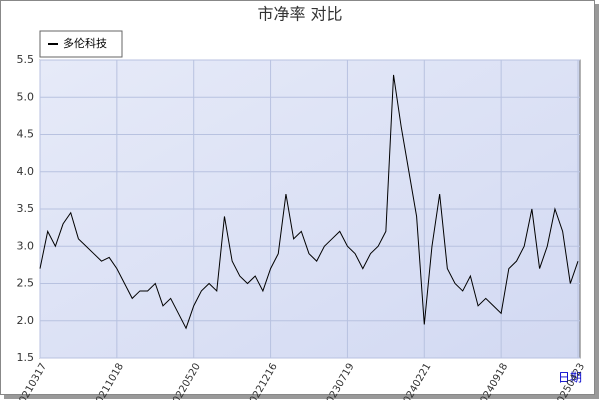 This screenshot has height=404, width=600. What do you see at coordinates (26, 245) in the screenshot?
I see `y-tick-label: 3.0` at bounding box center [26, 245].